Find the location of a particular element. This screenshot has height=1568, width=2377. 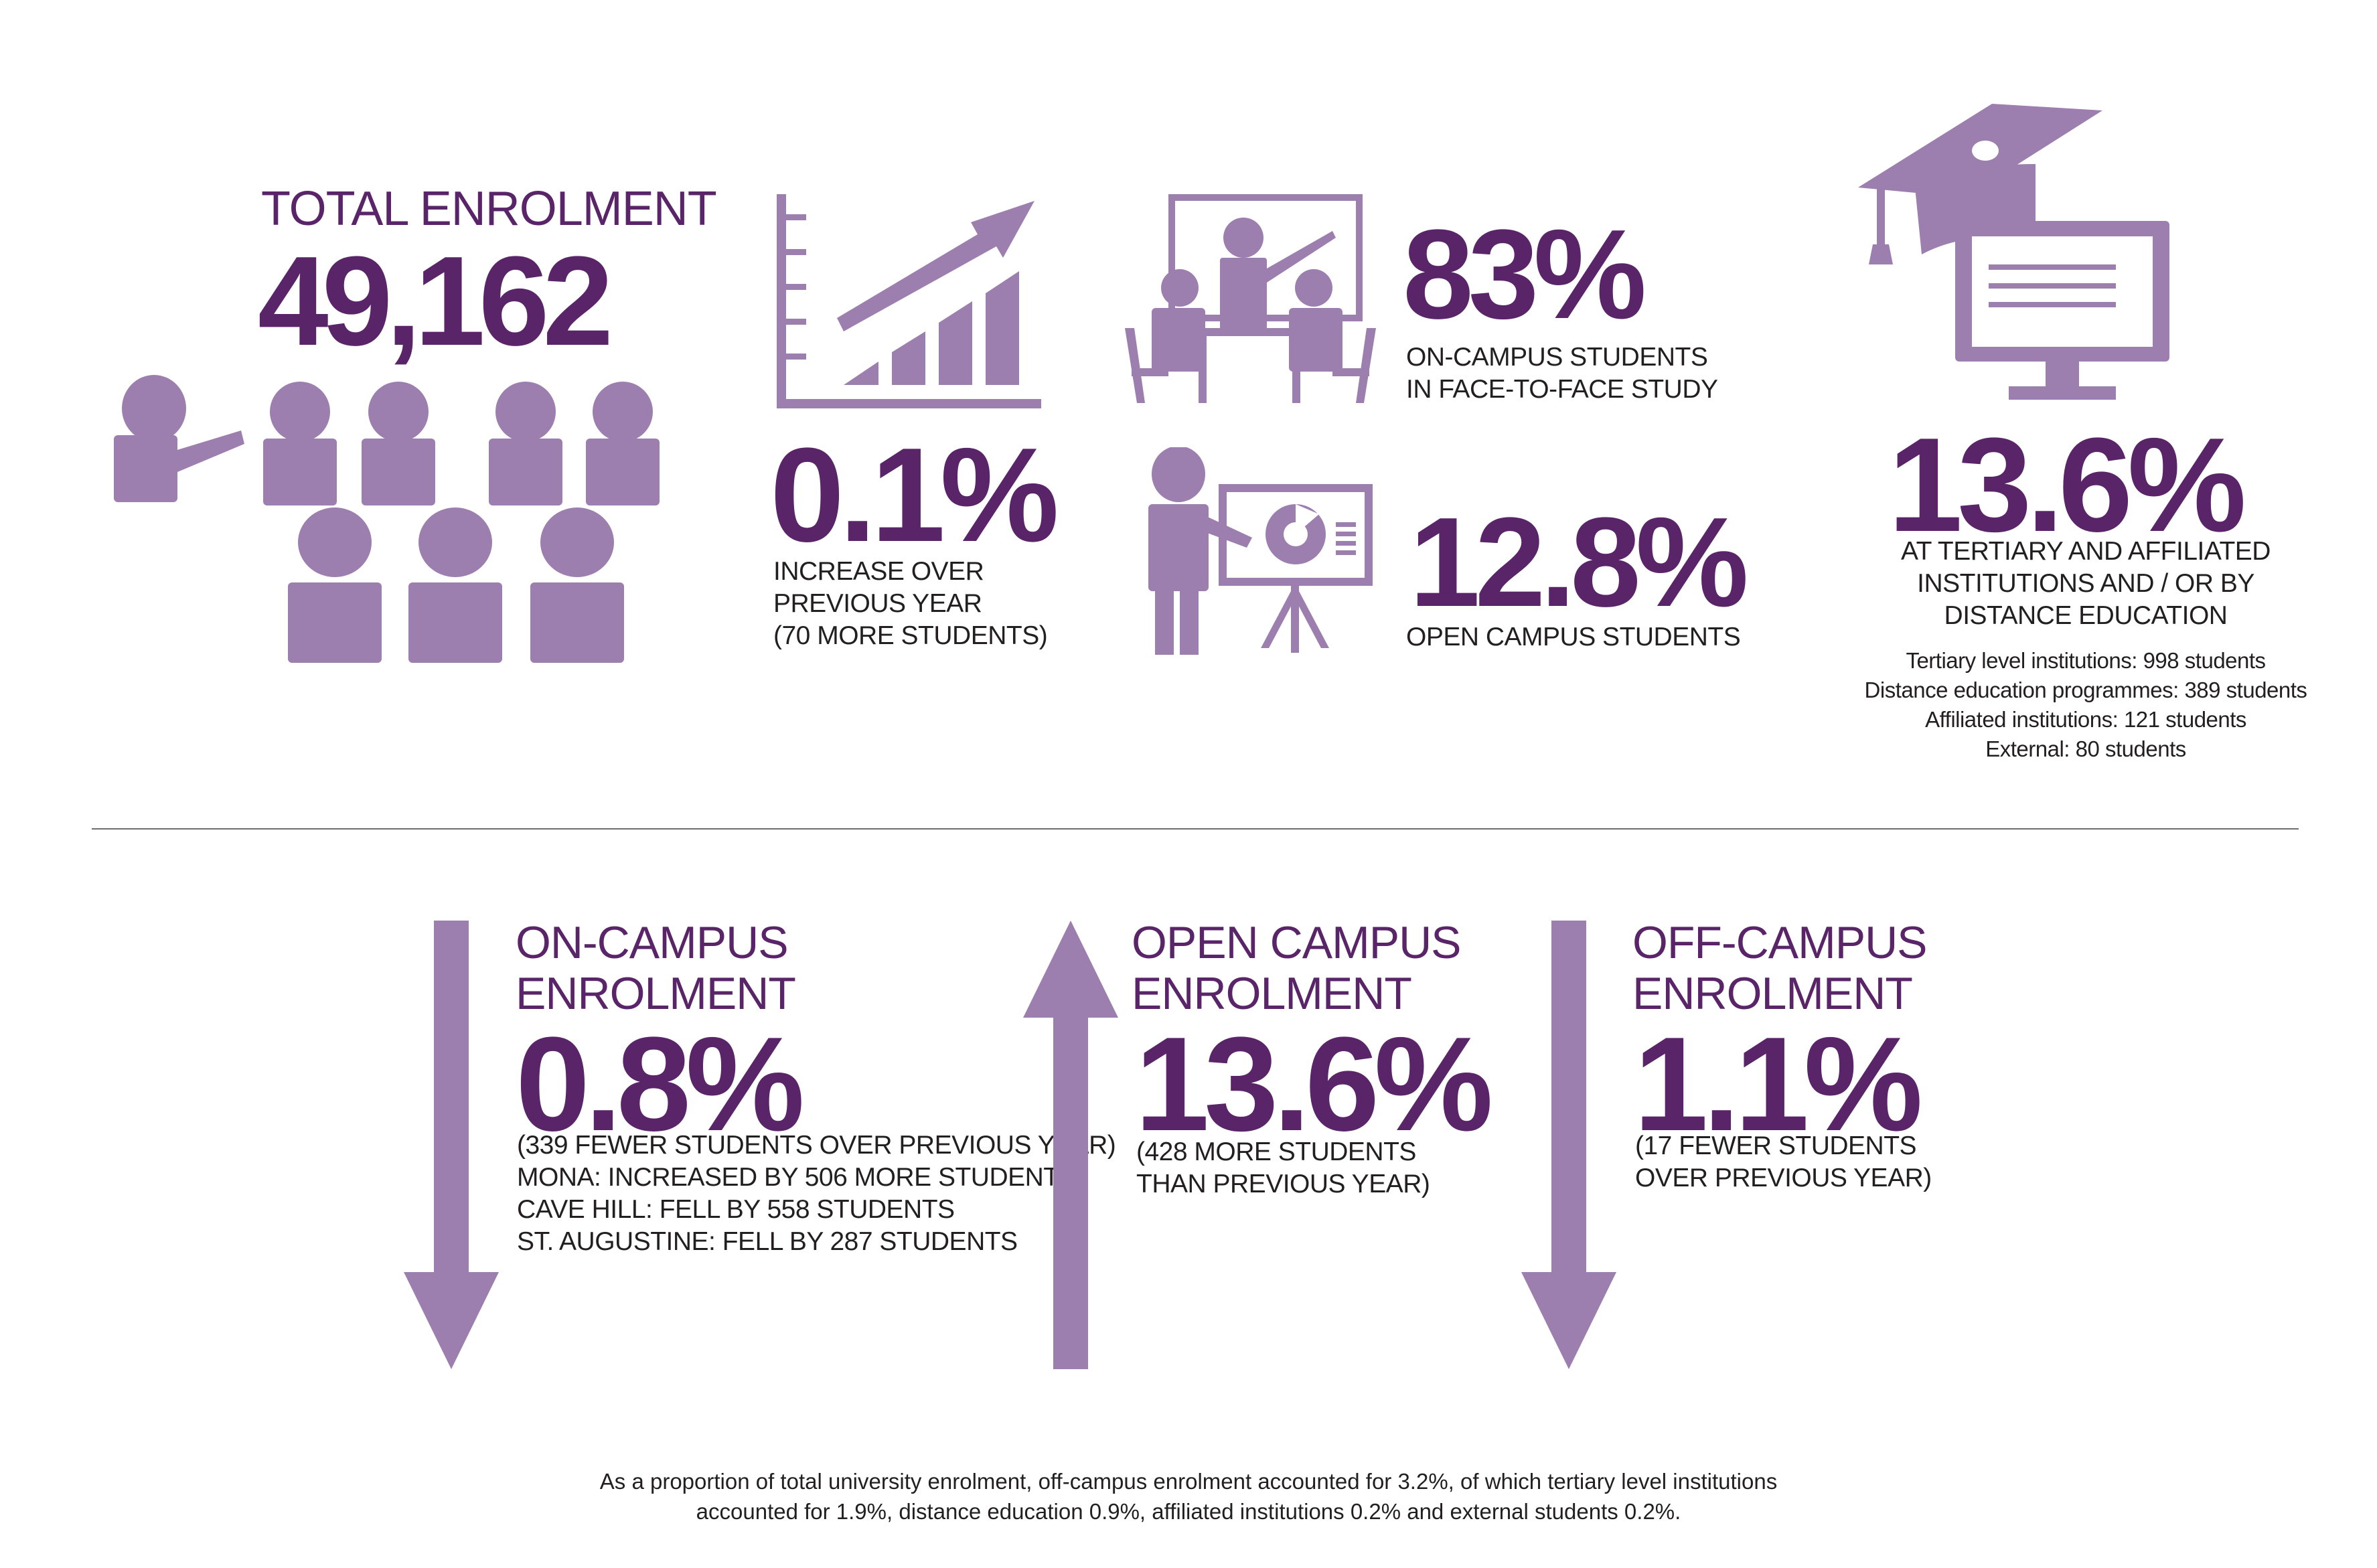

note-line: (339 FEWER STUDENTS OVER PREVIOUS YEAR) is located at coordinates (816, 1145).